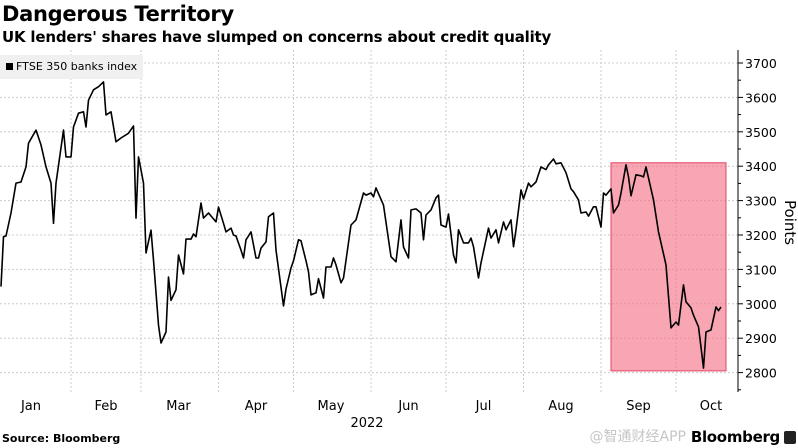  What do you see at coordinates (761, 373) in the screenshot?
I see `y-tick-label: 2800` at bounding box center [761, 373].